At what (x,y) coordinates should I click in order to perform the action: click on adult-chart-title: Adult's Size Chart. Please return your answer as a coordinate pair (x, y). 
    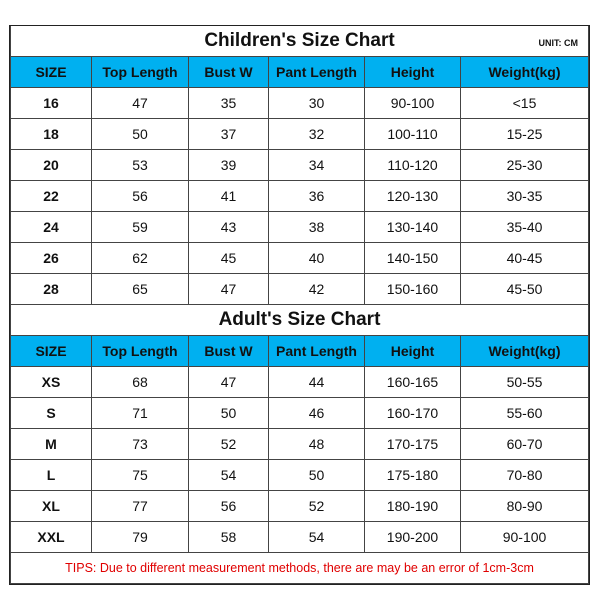
    Looking at the image, I should click on (299, 320).